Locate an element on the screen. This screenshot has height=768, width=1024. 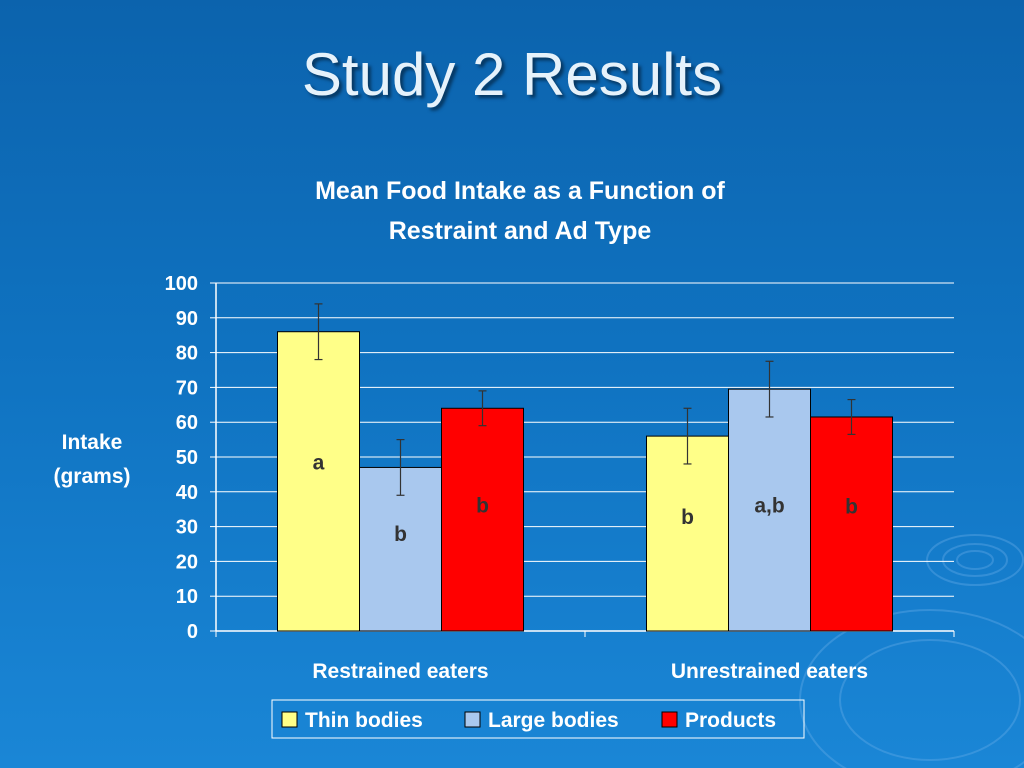
legend-box is located at coordinates (538, 719).